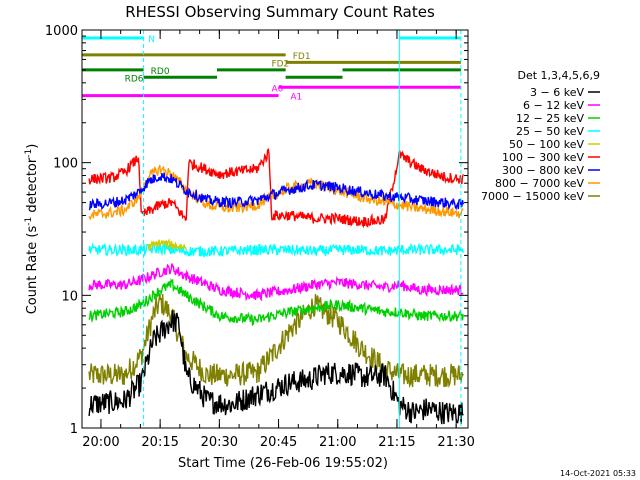 The height and width of the screenshot is (480, 640). I want to click on legend-label: 50 − 100 keV, so click(546, 144).